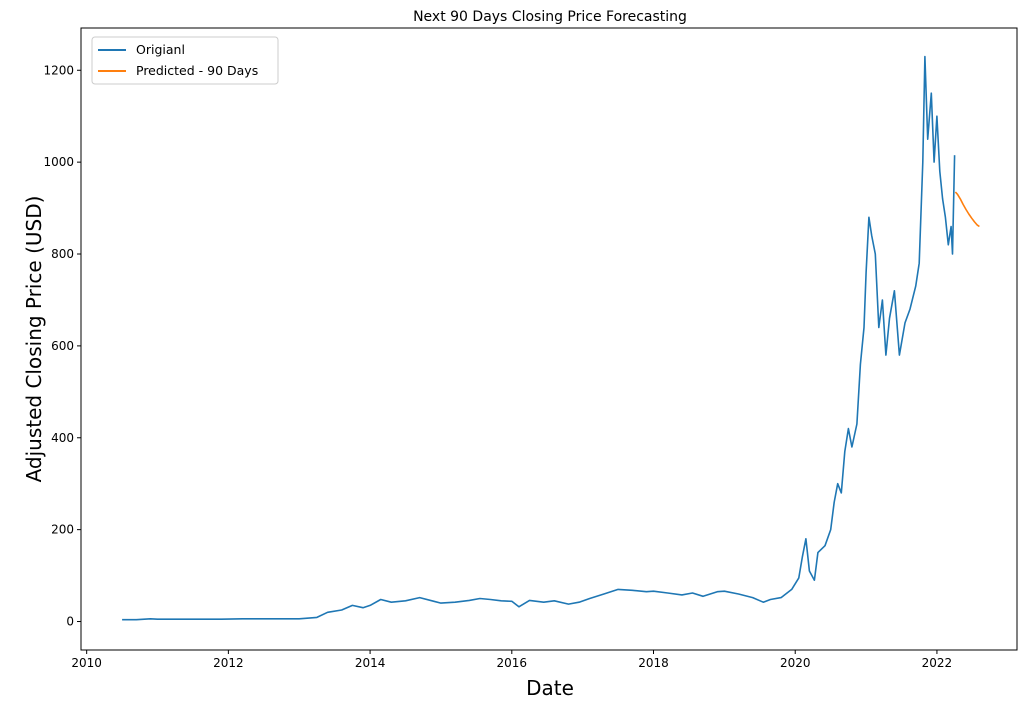 This screenshot has width=1024, height=709. I want to click on y-tick-label: 1000, so click(58, 162).